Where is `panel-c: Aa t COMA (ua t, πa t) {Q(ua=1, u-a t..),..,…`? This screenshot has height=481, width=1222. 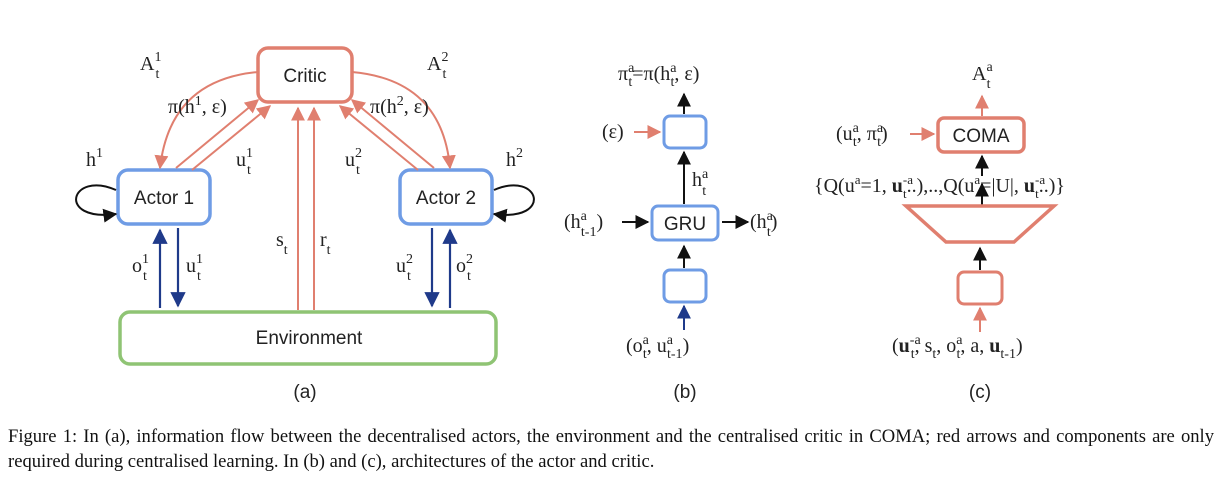
panel-c: Aa t COMA (ua t, πa t) {Q(ua=1, u-a t..),..,… is located at coordinates (939, 231).